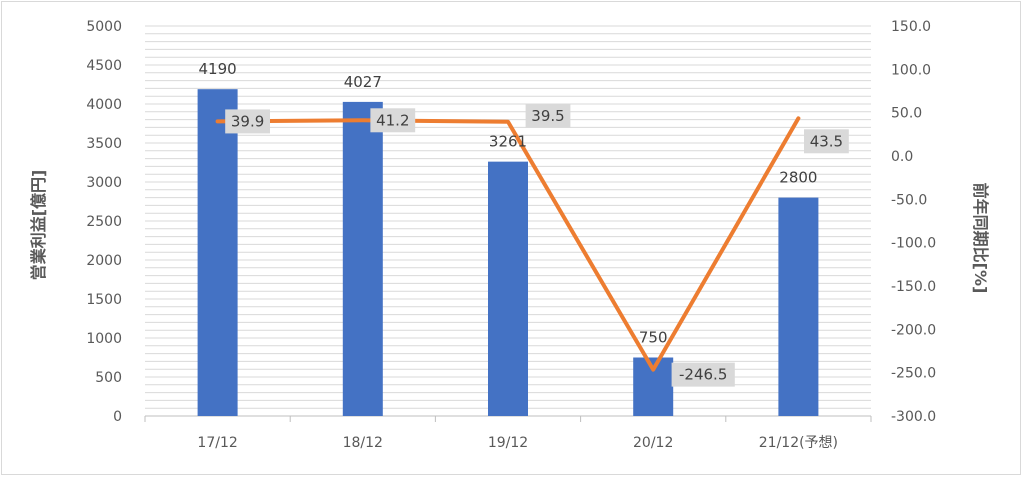 The image size is (1024, 478). I want to click on bar-data-label: 2800, so click(798, 178).